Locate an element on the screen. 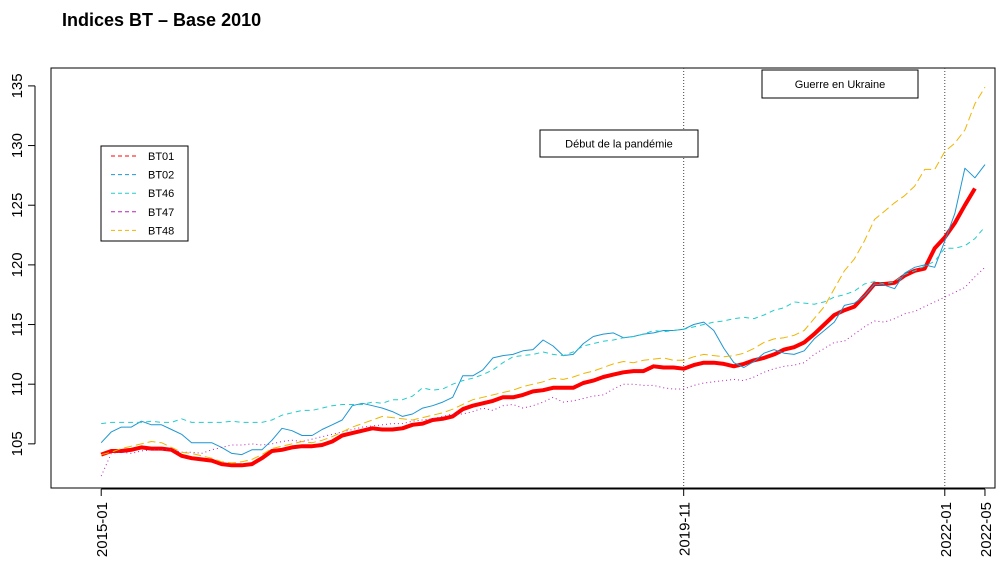 This screenshot has width=1008, height=588. y-tick-label: 110 is located at coordinates (17, 384).